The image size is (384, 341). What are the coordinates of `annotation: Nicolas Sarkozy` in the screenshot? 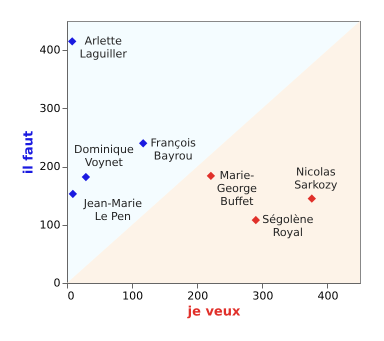 It's located at (316, 179).